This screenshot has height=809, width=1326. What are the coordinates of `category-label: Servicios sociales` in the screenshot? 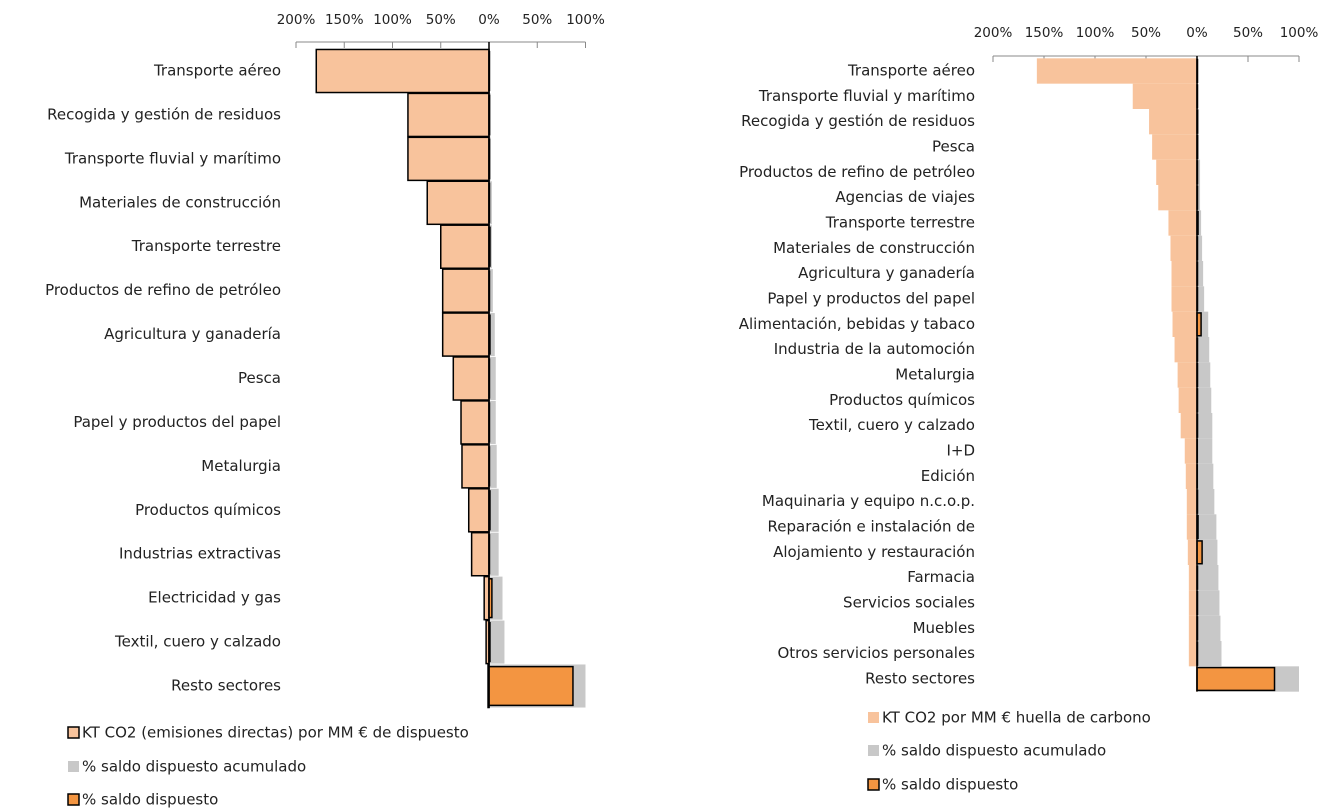 It's located at (909, 603).